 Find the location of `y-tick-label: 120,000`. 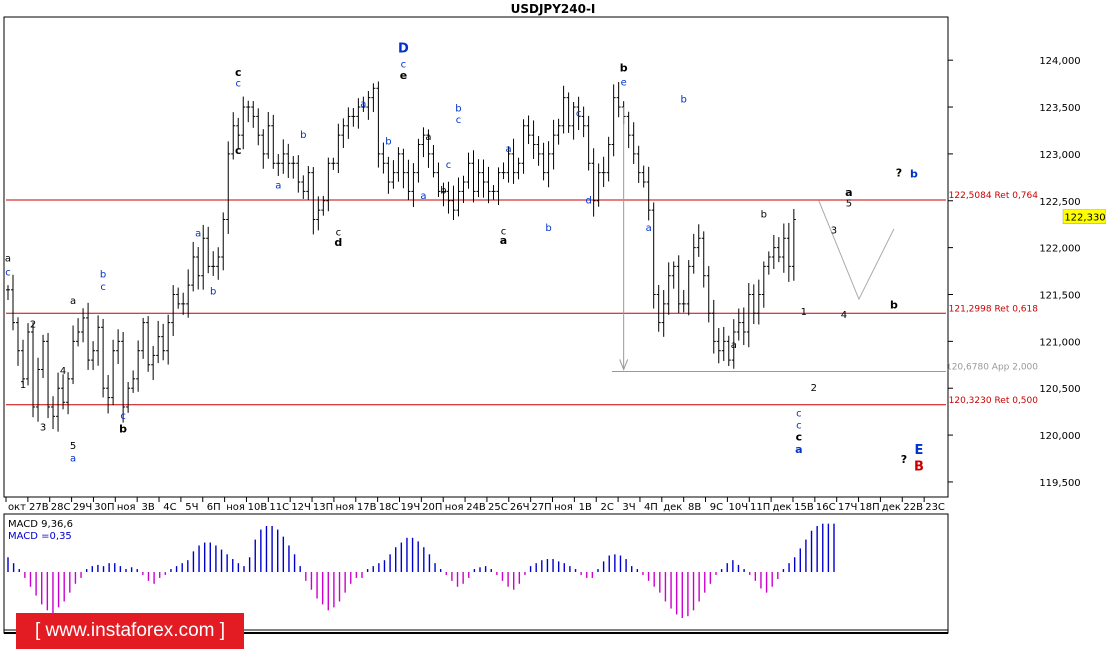

y-tick-label: 120,000 is located at coordinates (1059, 436).